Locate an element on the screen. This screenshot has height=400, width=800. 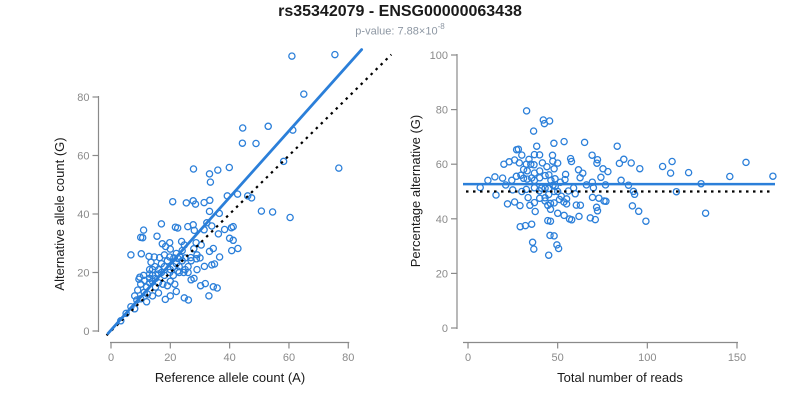
left-x-axis-title: Reference allele count (A) is located at coordinates (230, 377).